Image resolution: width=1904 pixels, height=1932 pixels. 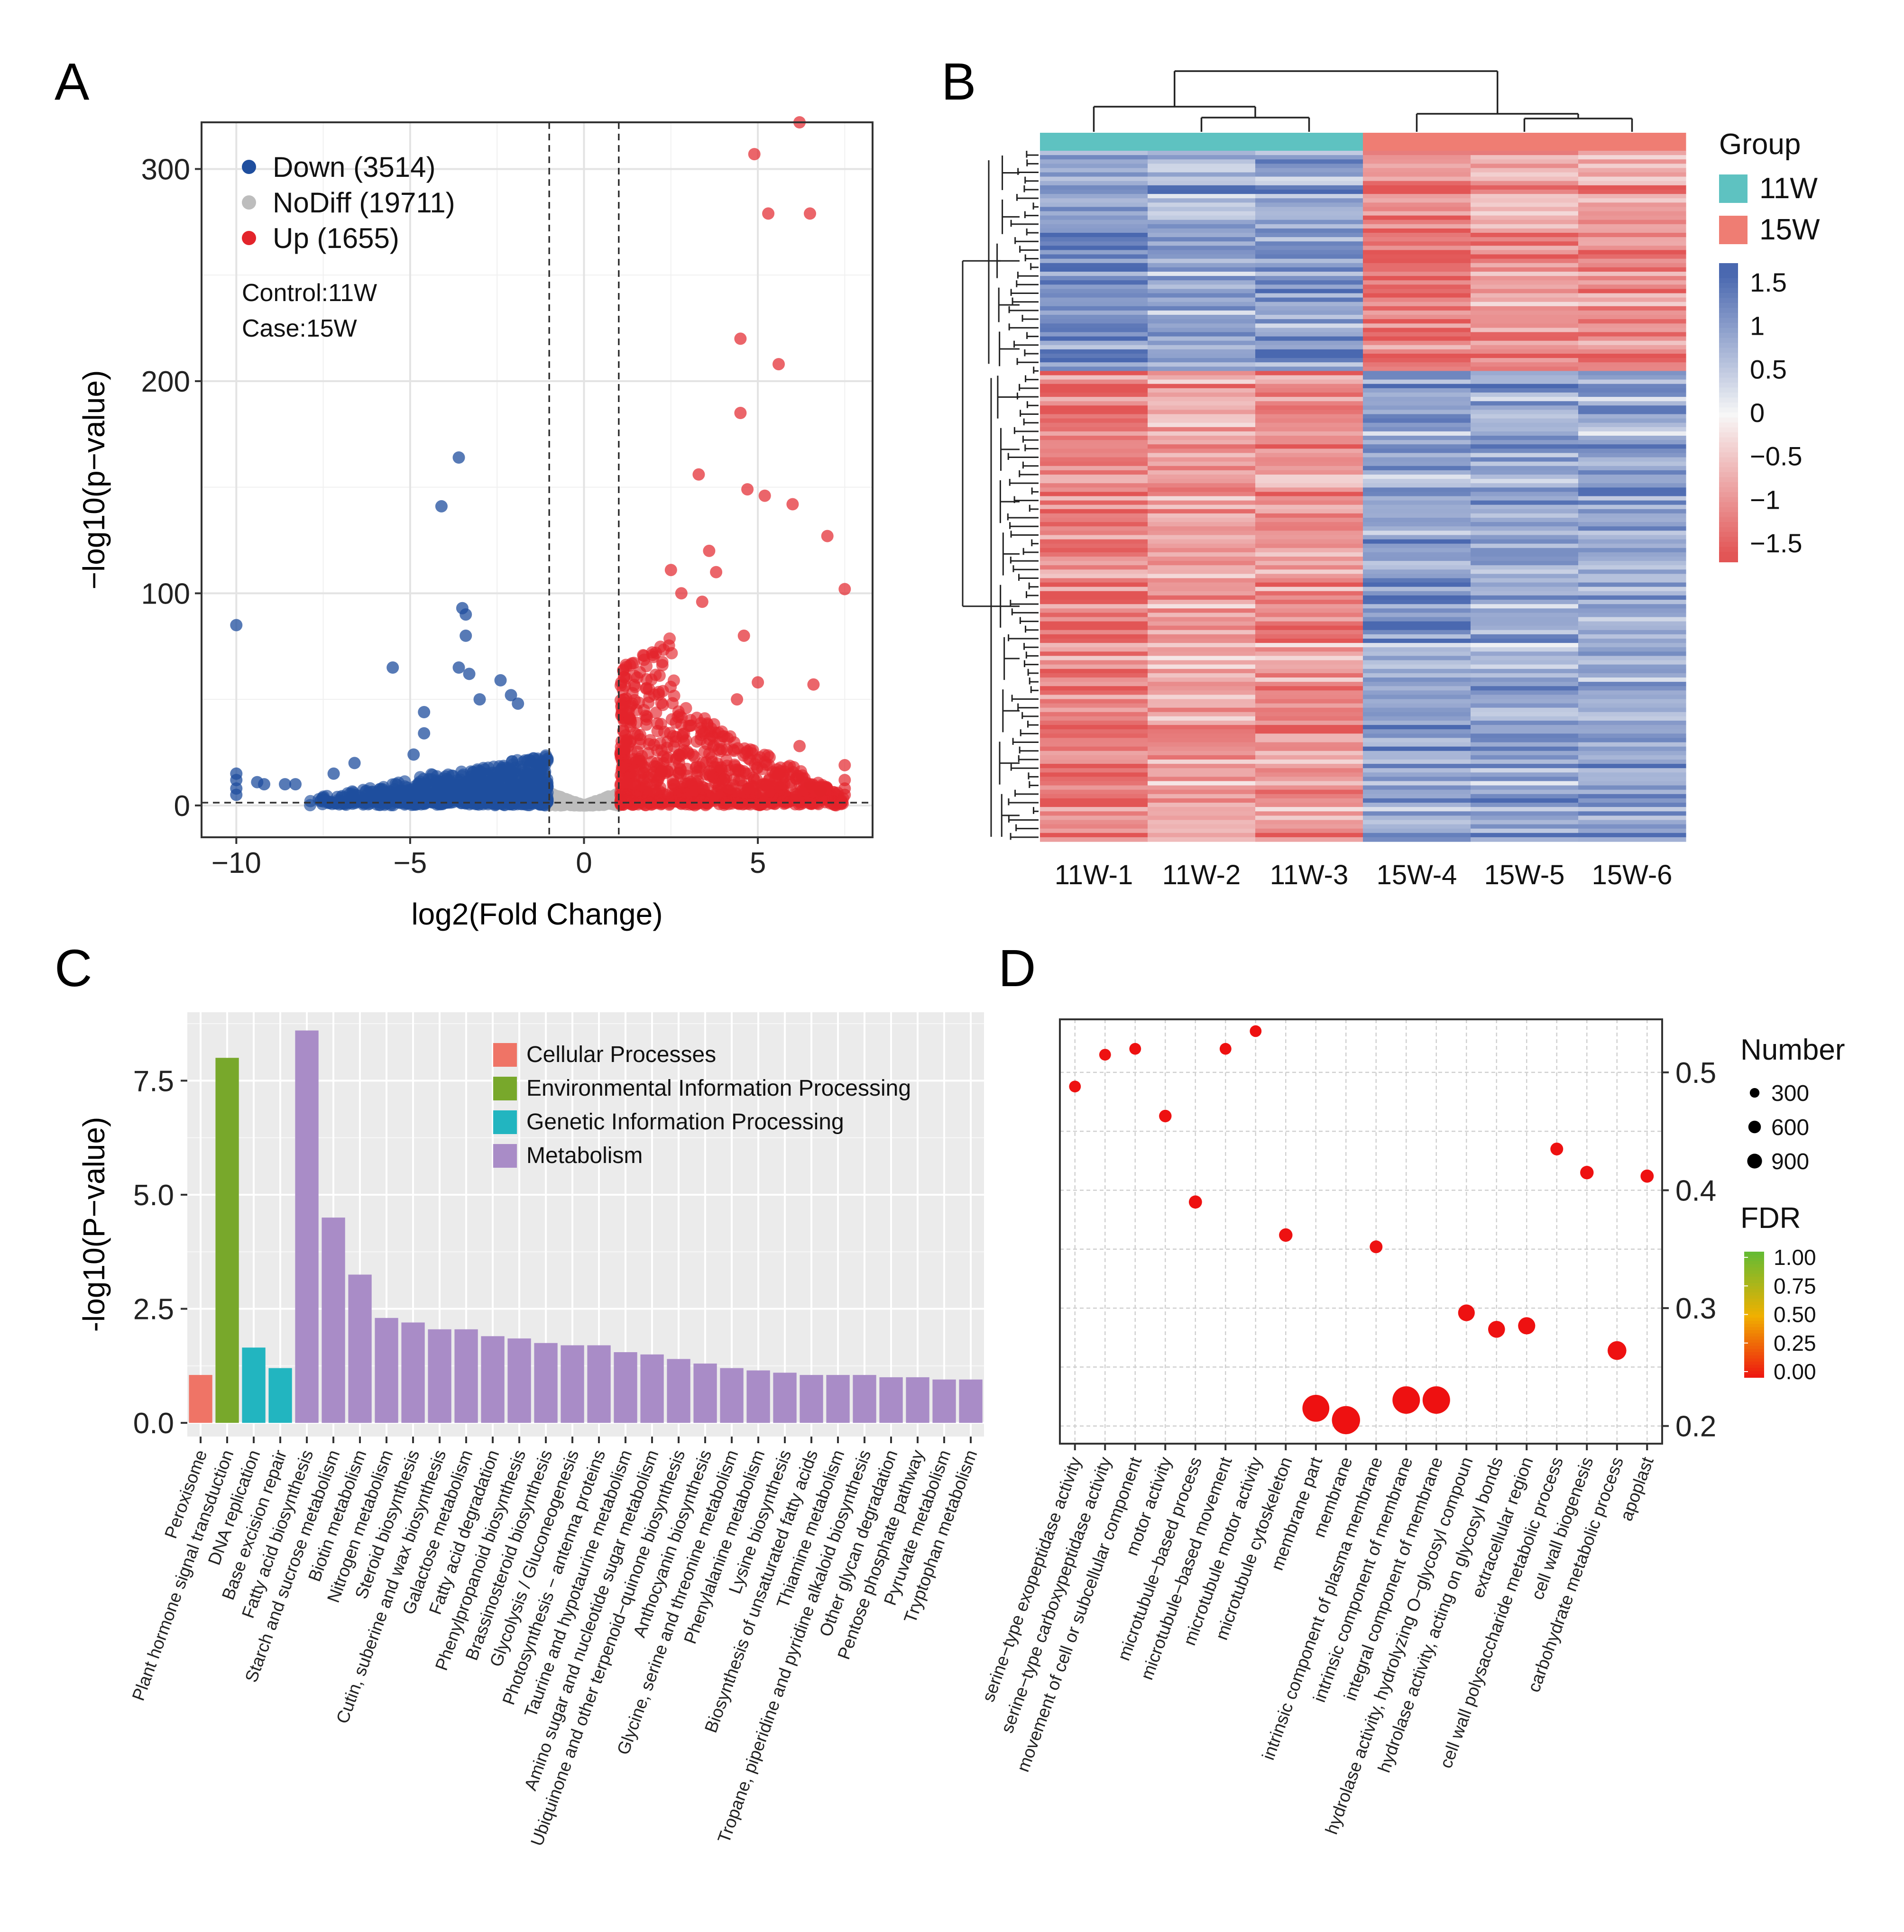 I want to click on legend-swatch-15w, so click(x=1733, y=230).